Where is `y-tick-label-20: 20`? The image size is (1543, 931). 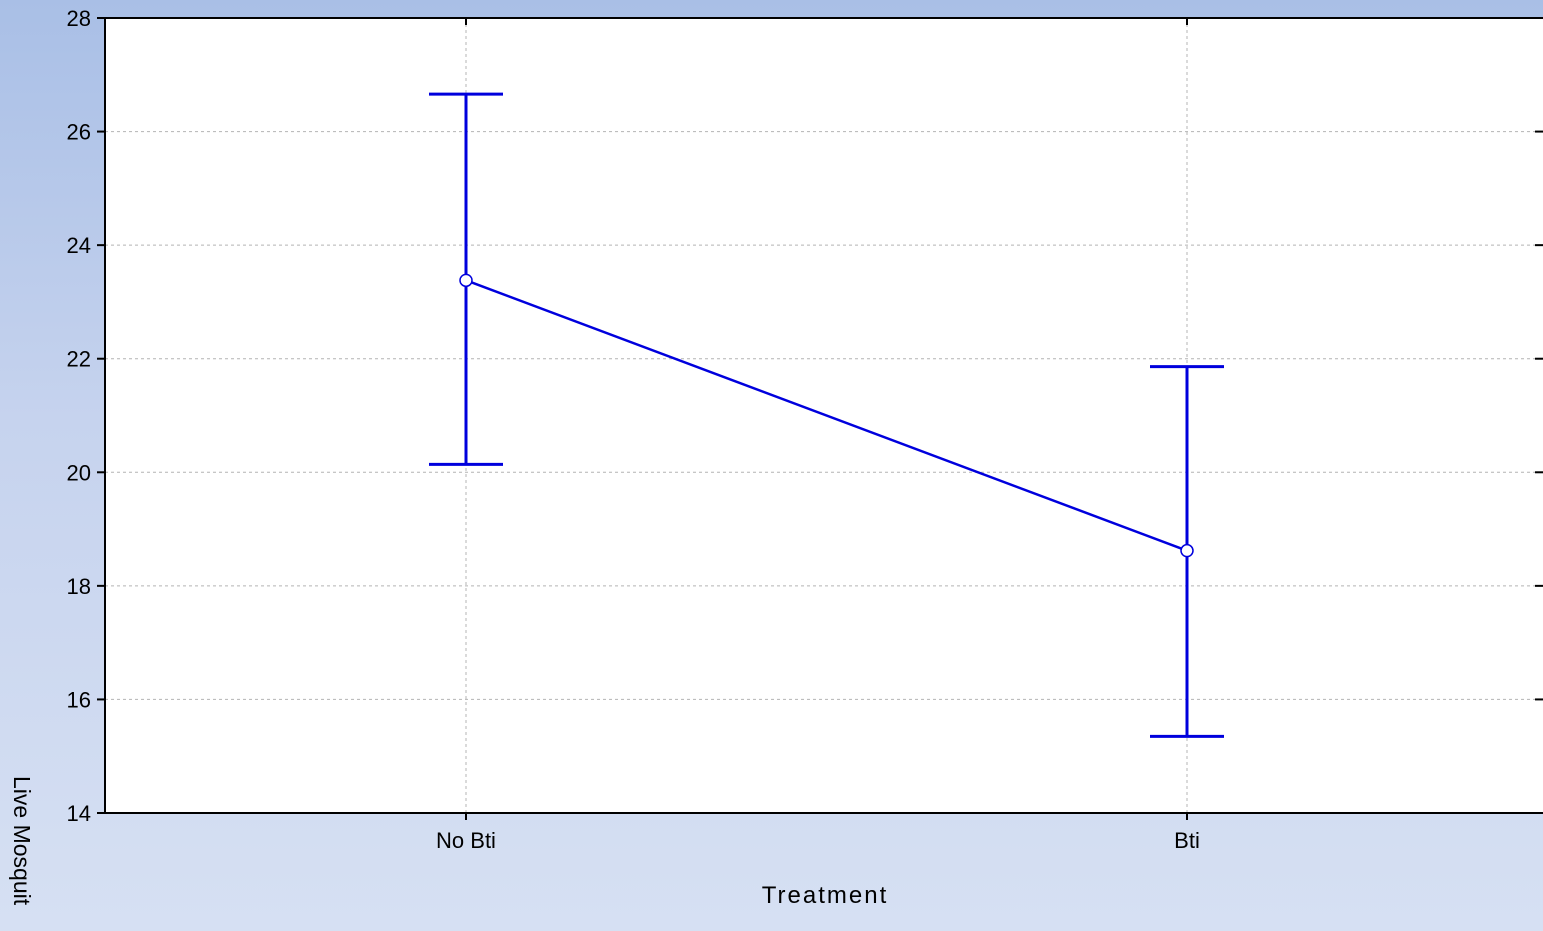
y-tick-label-20: 20 is located at coordinates (79, 472).